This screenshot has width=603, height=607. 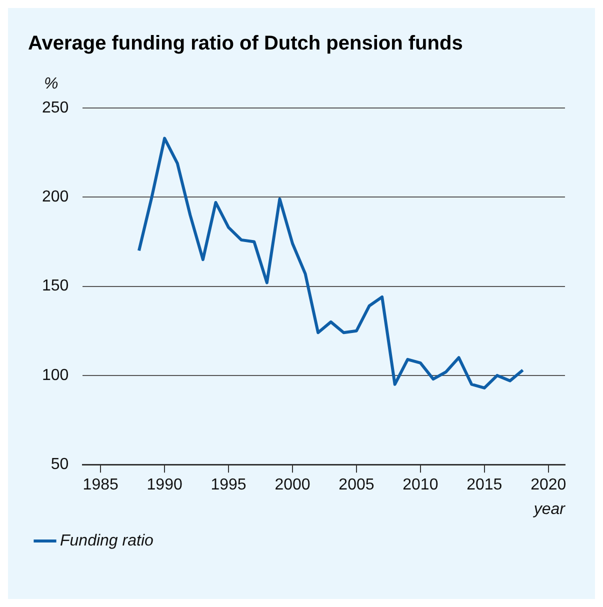 What do you see at coordinates (107, 541) in the screenshot?
I see `legend-label: Funding ratio` at bounding box center [107, 541].